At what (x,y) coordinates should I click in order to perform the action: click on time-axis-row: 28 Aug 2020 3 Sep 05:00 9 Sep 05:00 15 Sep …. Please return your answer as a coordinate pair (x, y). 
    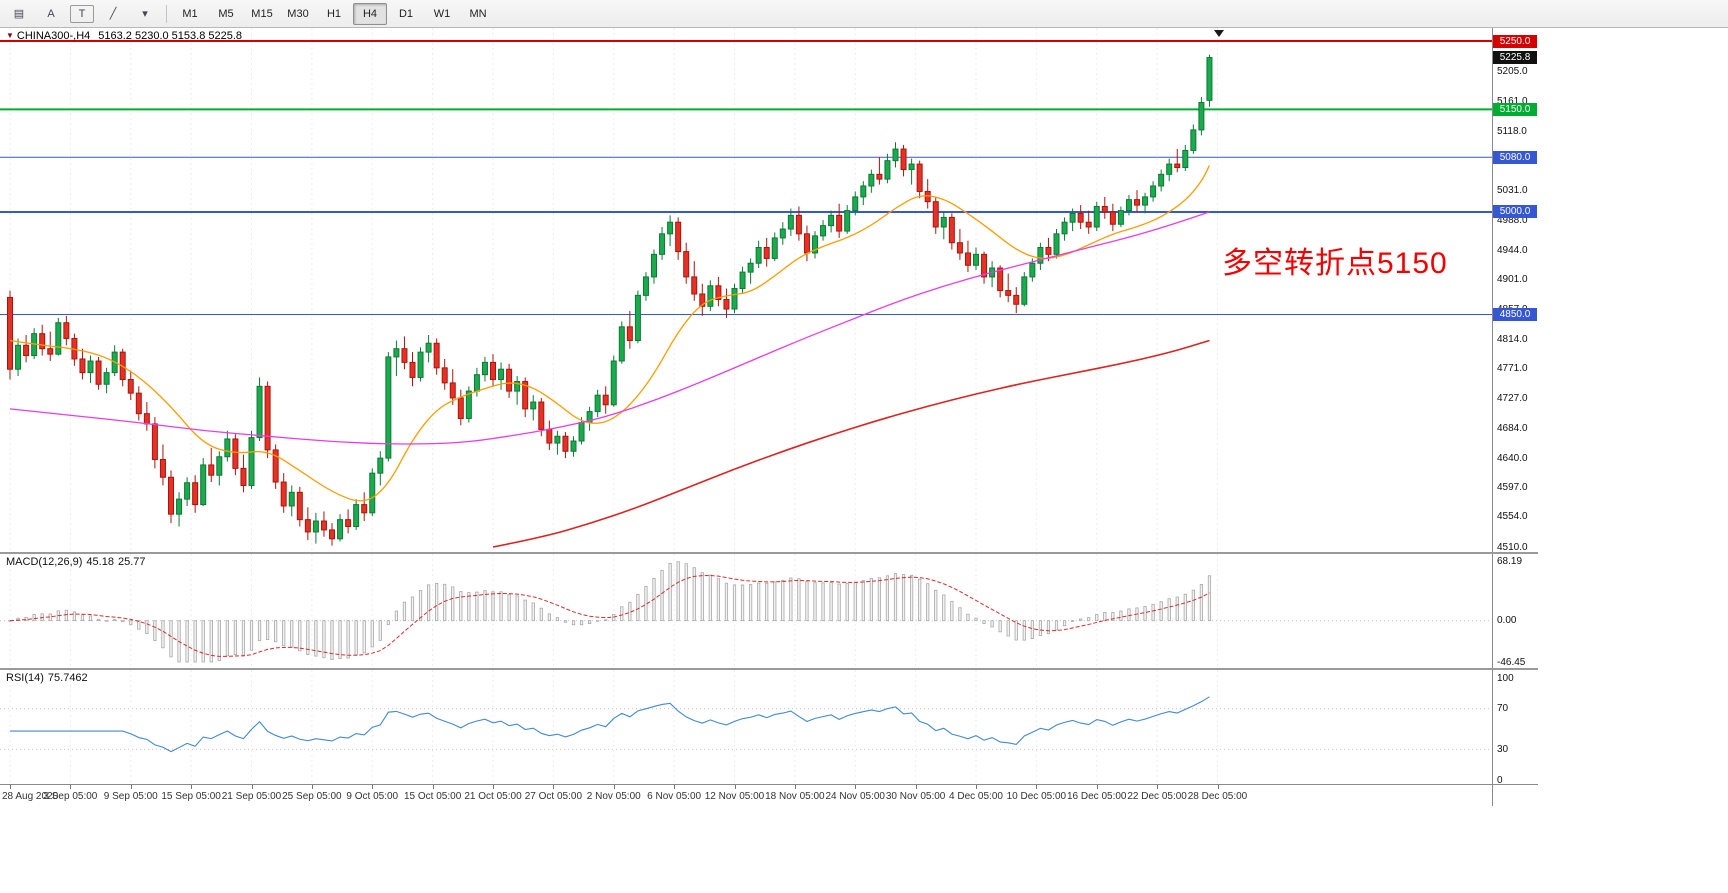
    Looking at the image, I should click on (769, 795).